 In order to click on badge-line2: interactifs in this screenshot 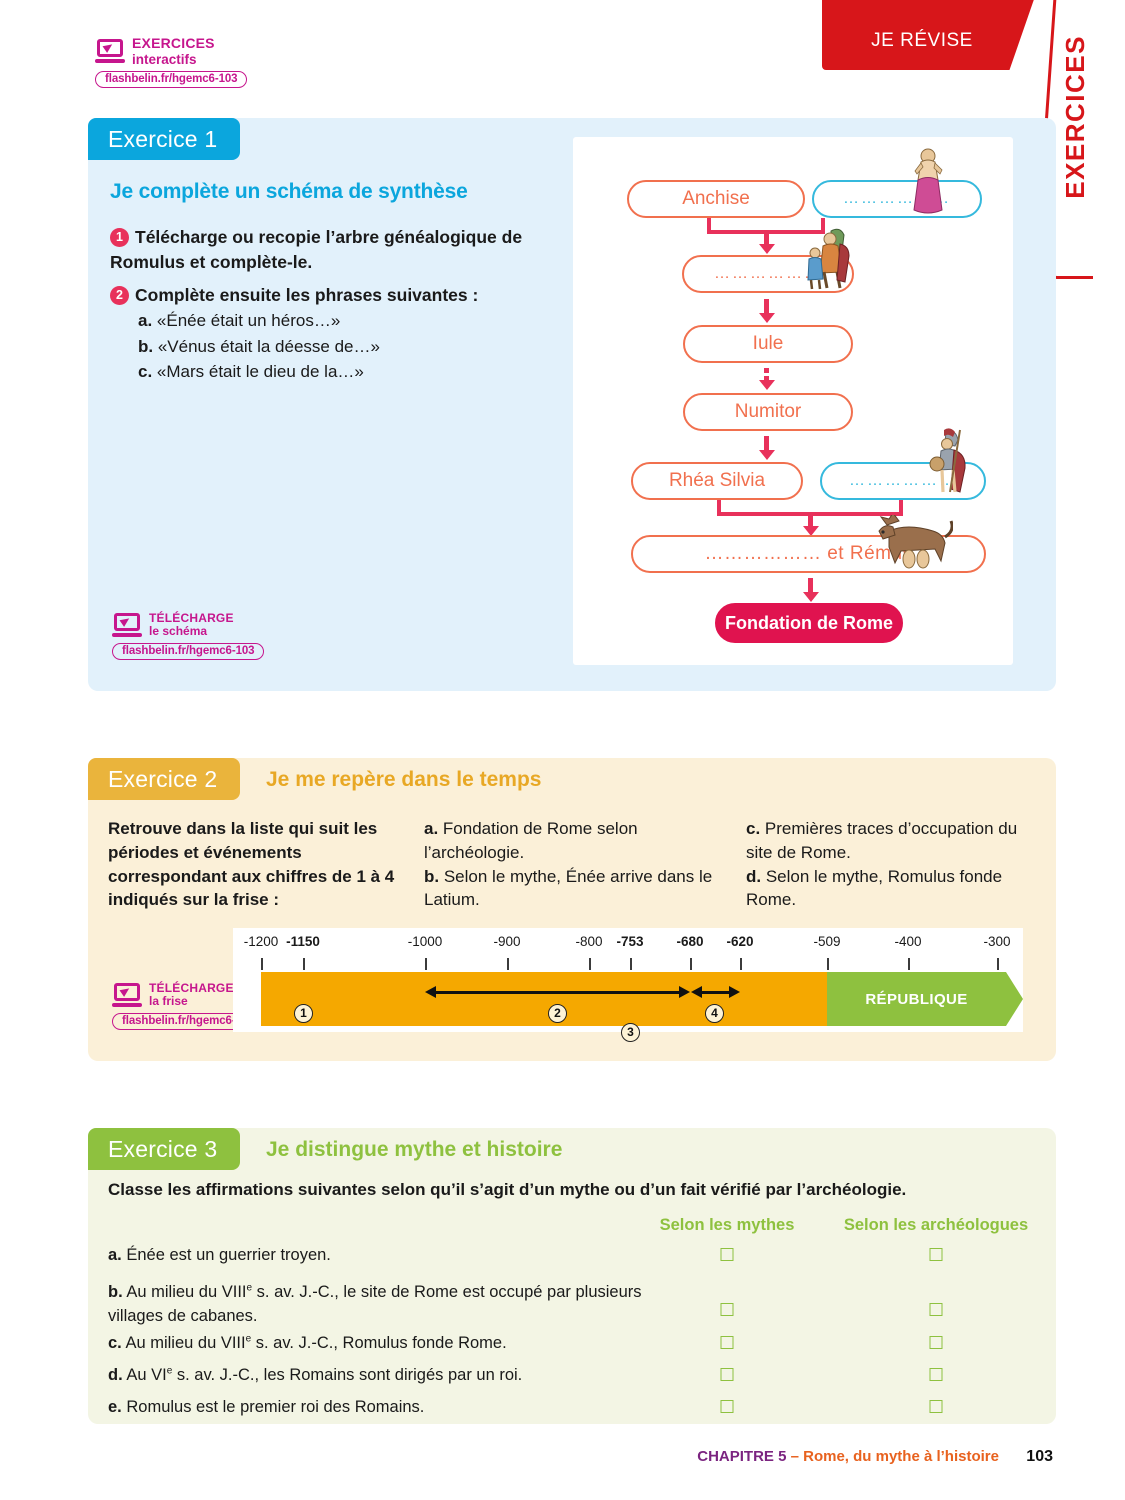, I will do `click(164, 59)`.